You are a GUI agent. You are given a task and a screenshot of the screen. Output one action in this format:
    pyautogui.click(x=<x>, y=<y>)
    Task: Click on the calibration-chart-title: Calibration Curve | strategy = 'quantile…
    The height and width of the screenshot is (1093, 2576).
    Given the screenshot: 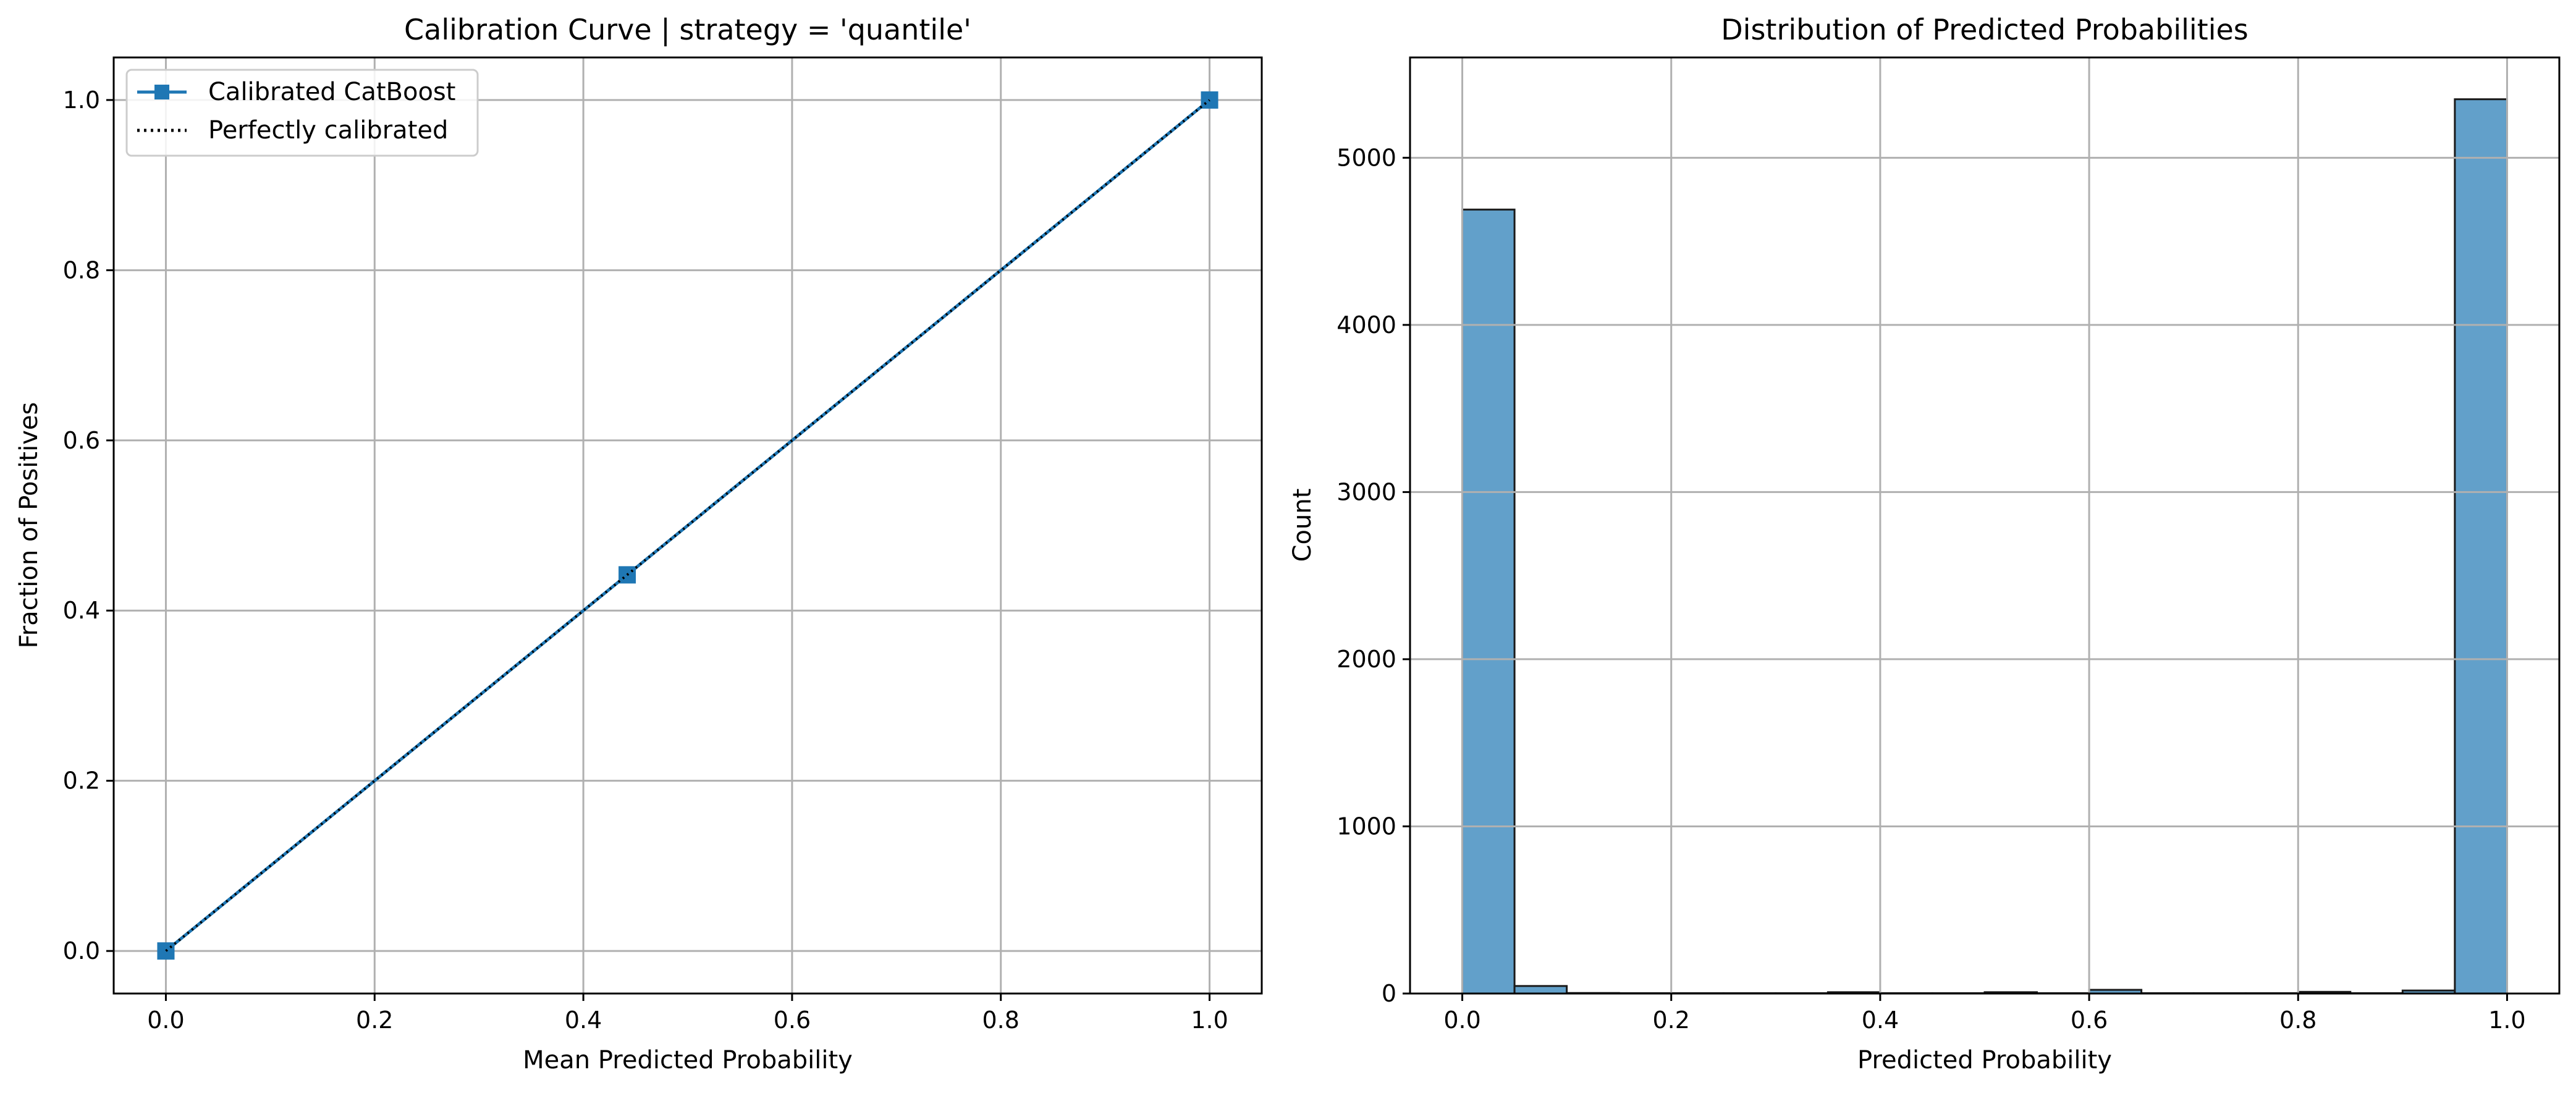 What is the action you would take?
    pyautogui.click(x=687, y=30)
    